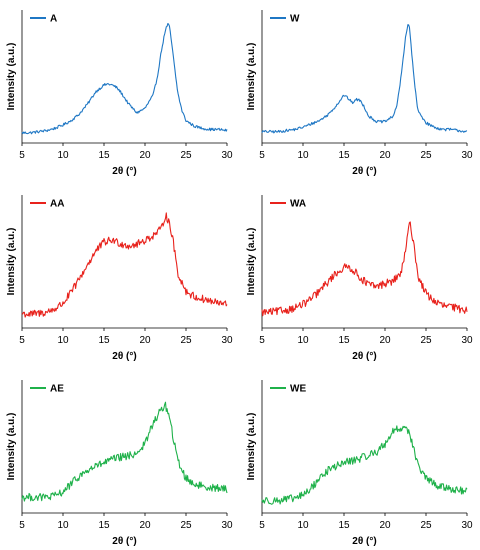 The height and width of the screenshot is (550, 480). I want to click on series-line-a, so click(124, 78).